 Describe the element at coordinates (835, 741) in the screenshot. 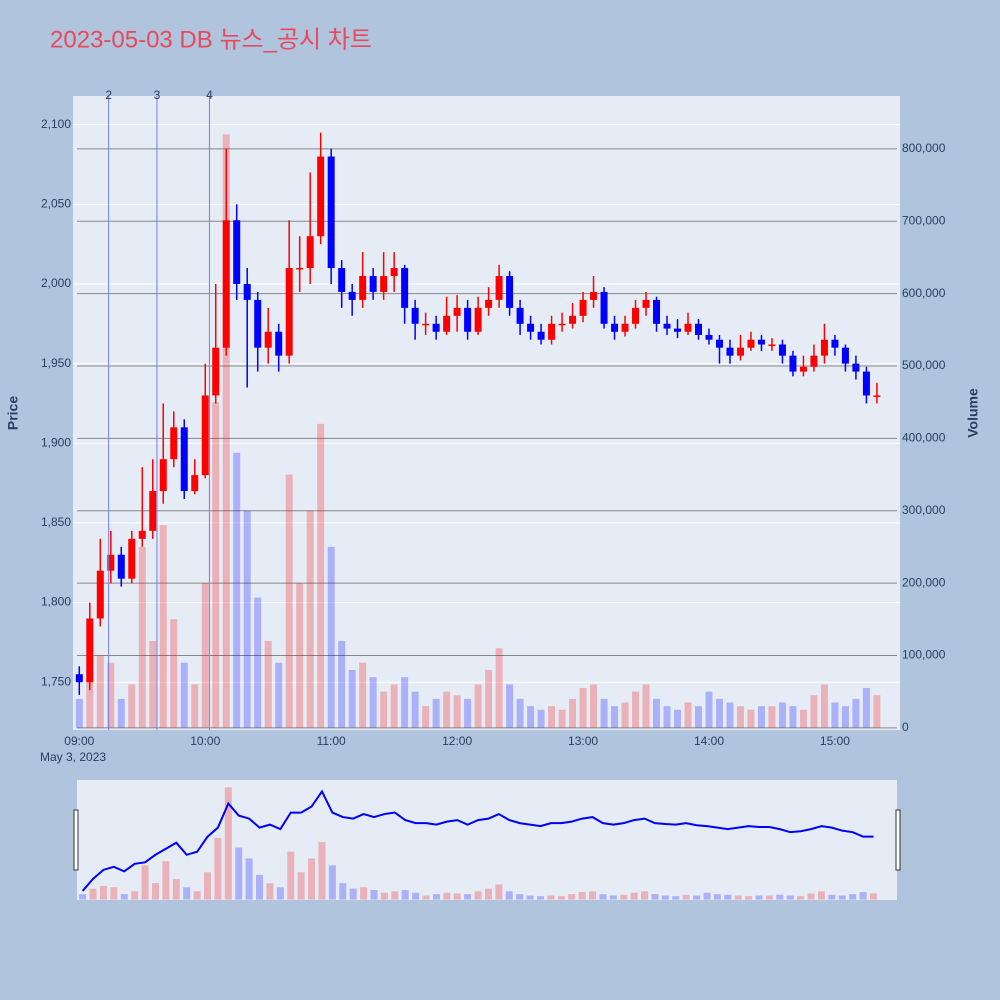

I see `x-tick-label: 15:00` at that location.